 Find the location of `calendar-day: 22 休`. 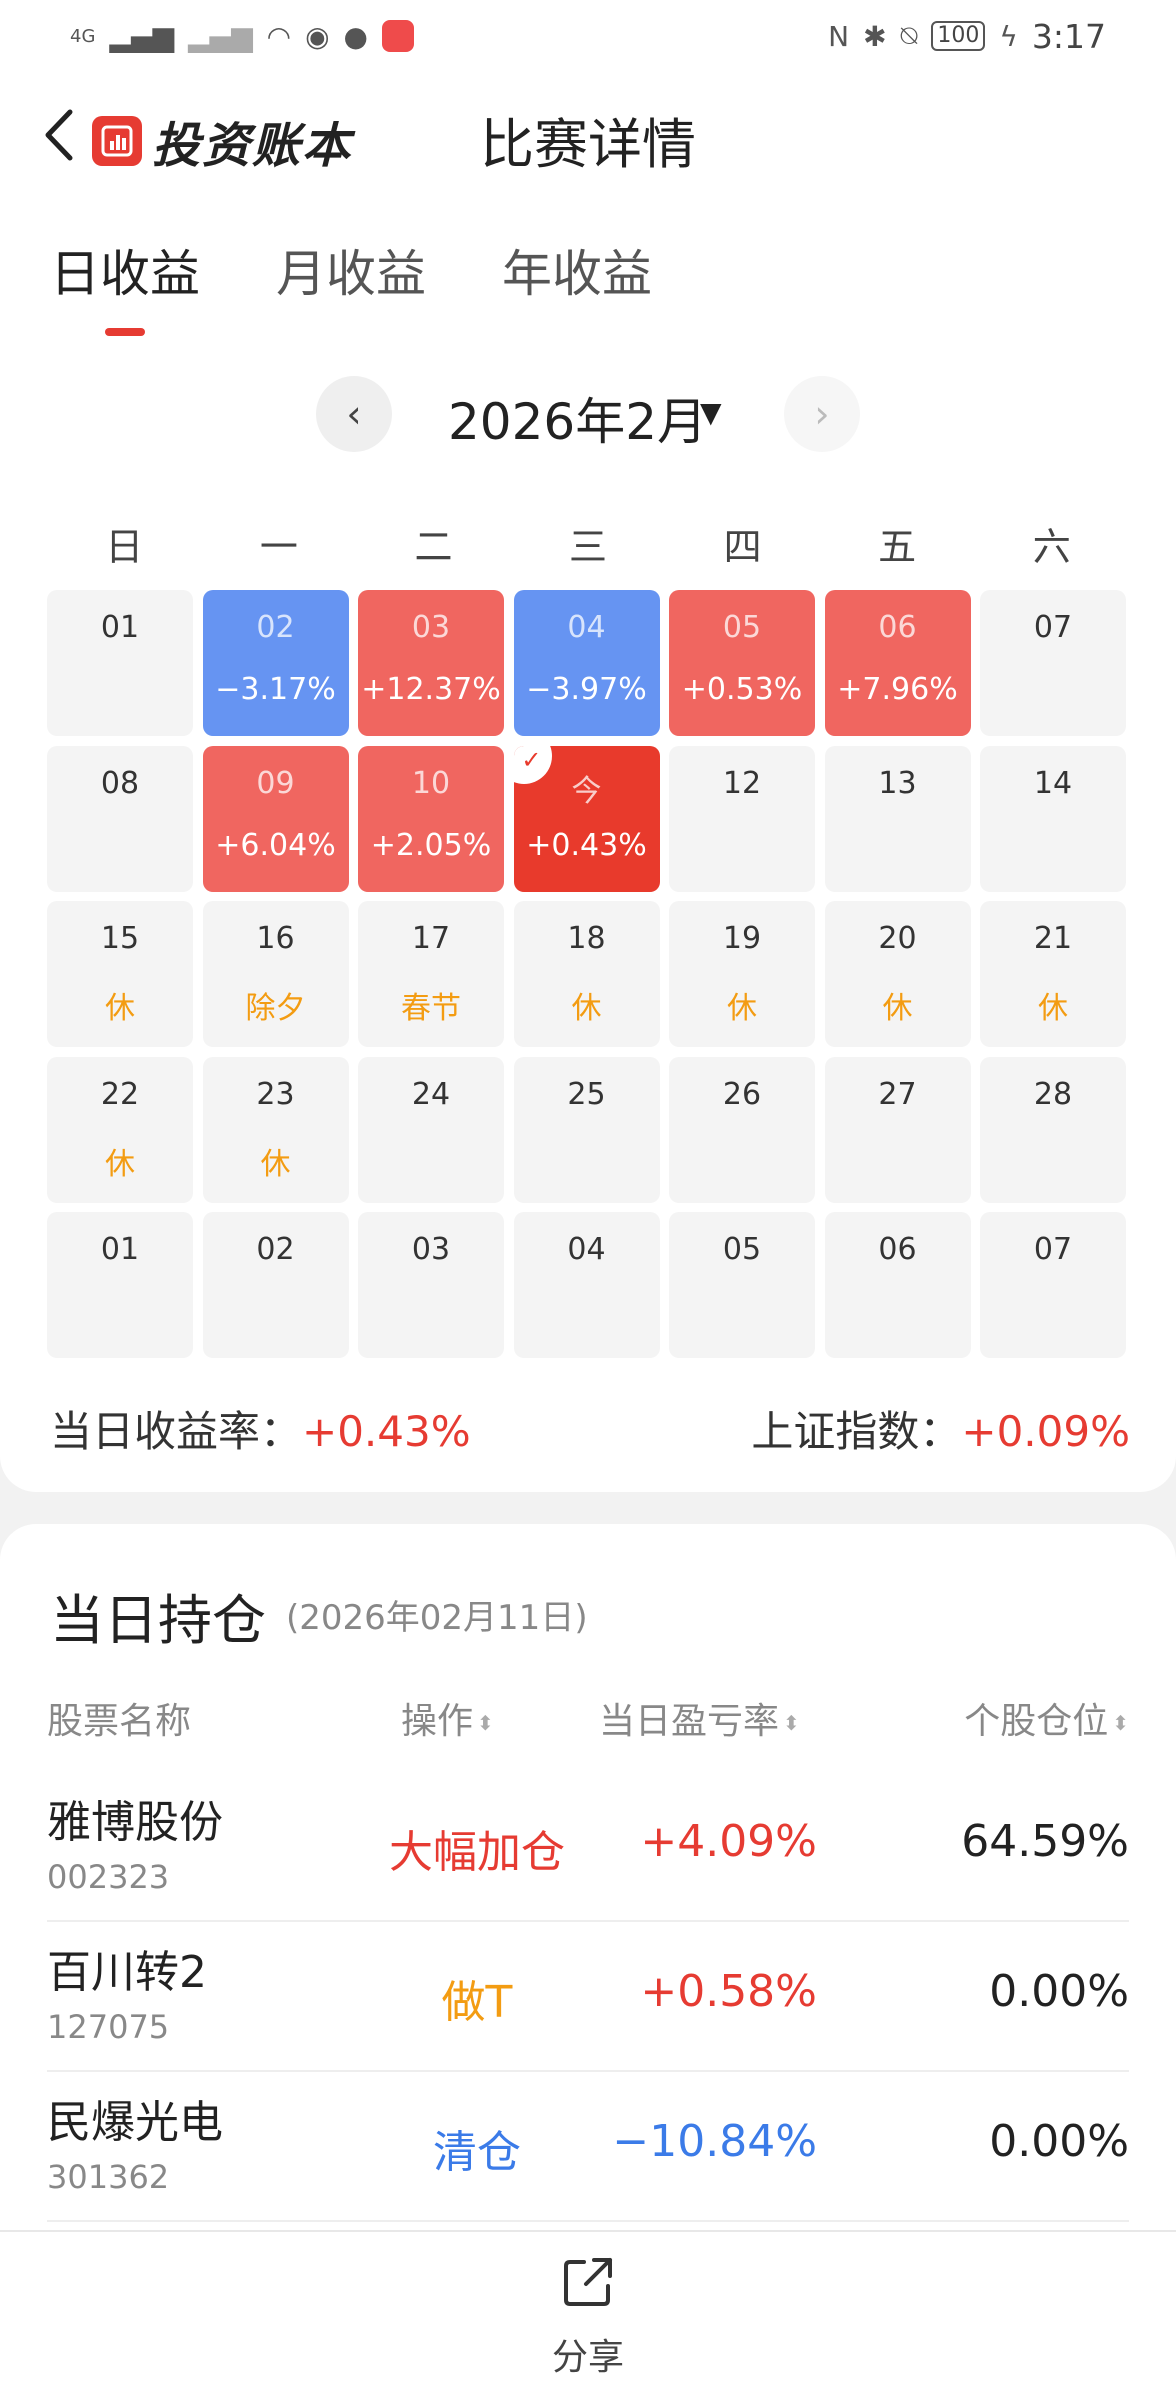

calendar-day: 22 休 is located at coordinates (120, 1129).